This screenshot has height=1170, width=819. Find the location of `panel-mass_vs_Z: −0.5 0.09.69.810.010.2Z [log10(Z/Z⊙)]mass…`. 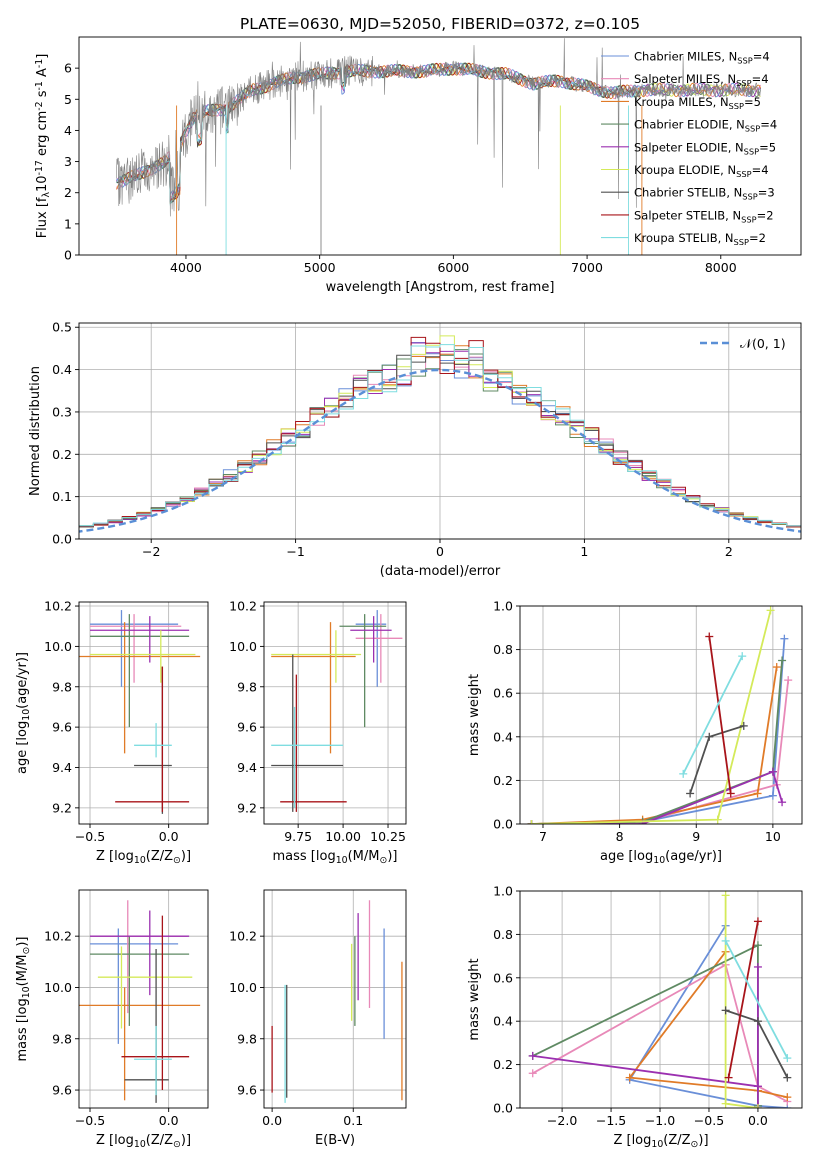

panel-mass_vs_Z: −0.5 0.09.69.810.010.2Z [log10(Z/Z⊙)]mass… is located at coordinates (112, 1019).